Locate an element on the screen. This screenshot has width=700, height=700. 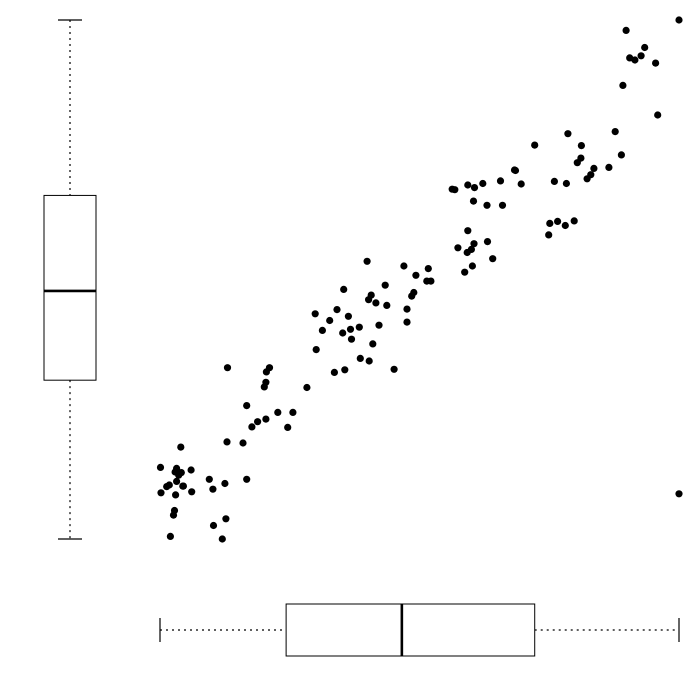
x-marginal-boxplot is located at coordinates (419, 630).